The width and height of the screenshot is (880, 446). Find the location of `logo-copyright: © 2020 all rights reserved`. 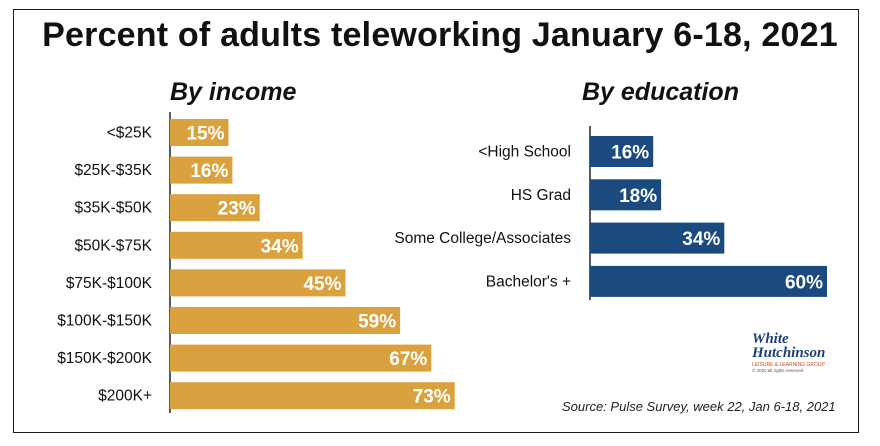

logo-copyright: © 2020 all rights reserved is located at coordinates (778, 370).